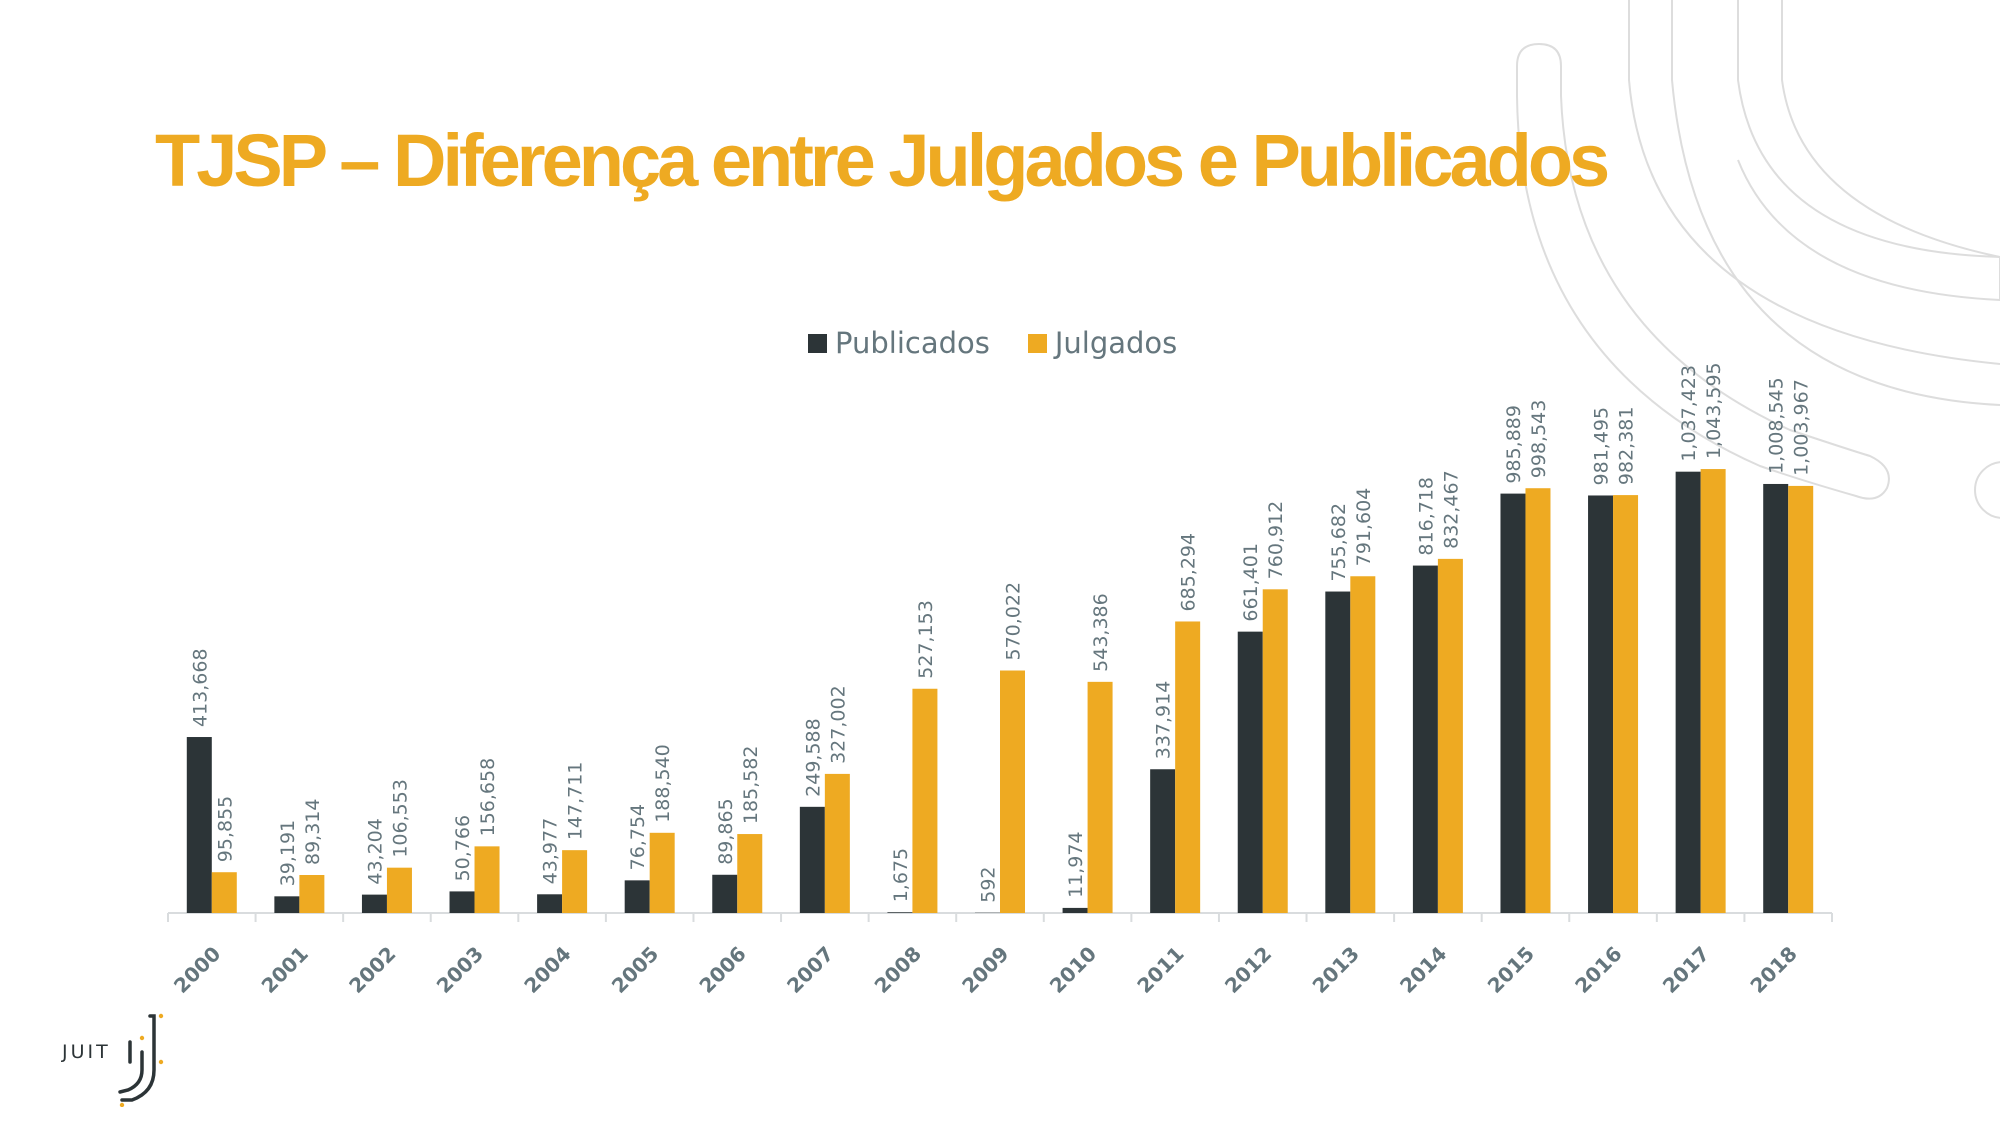  What do you see at coordinates (1336, 970) in the screenshot?
I see `x-tick-label-2013: 2013` at bounding box center [1336, 970].